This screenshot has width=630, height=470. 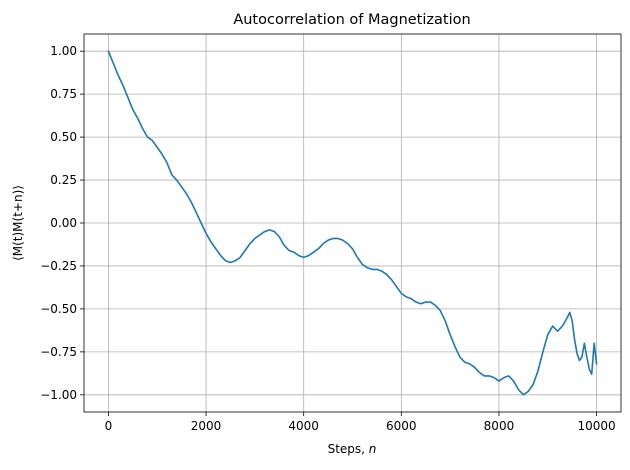 What do you see at coordinates (351, 20) in the screenshot?
I see `chart-title: Autocorrelation of Magnetization` at bounding box center [351, 20].